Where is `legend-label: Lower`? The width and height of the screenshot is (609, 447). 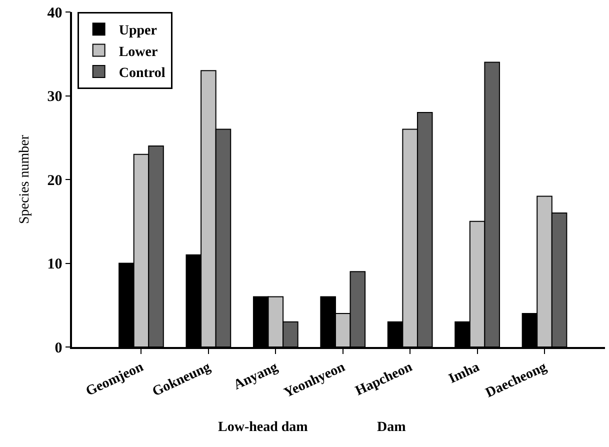 legend-label: Lower is located at coordinates (138, 52).